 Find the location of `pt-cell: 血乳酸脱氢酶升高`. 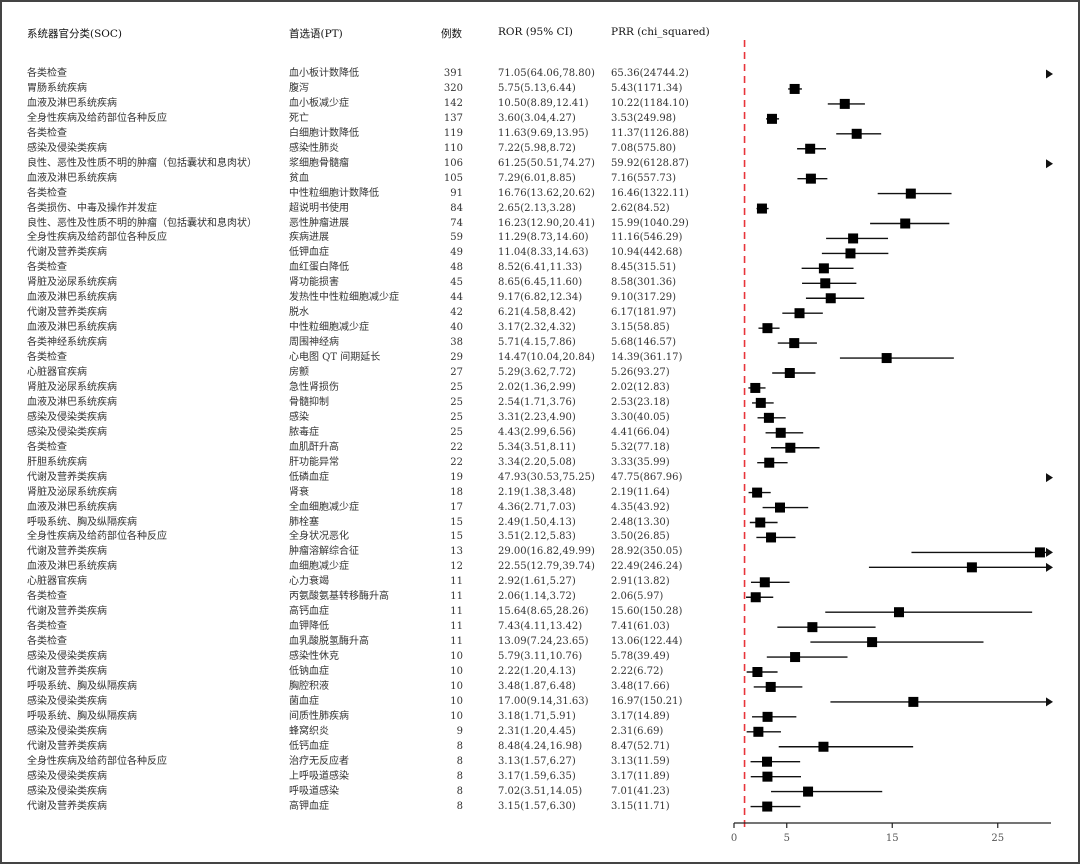

pt-cell: 血乳酸脱氢酶升高 is located at coordinates (329, 642).